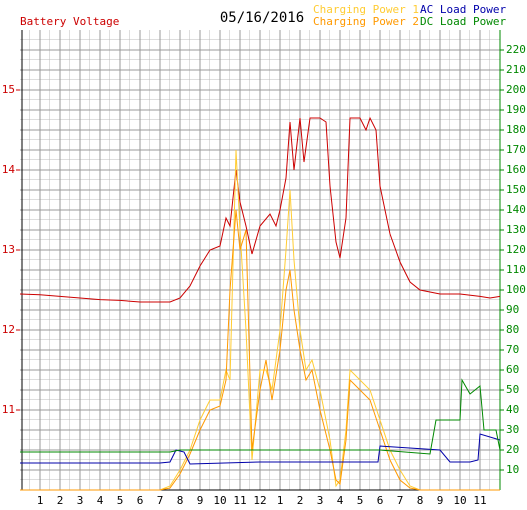 The width and height of the screenshot is (527, 510). What do you see at coordinates (516, 289) in the screenshot?
I see `y2-tick-label: 100` at bounding box center [516, 289].